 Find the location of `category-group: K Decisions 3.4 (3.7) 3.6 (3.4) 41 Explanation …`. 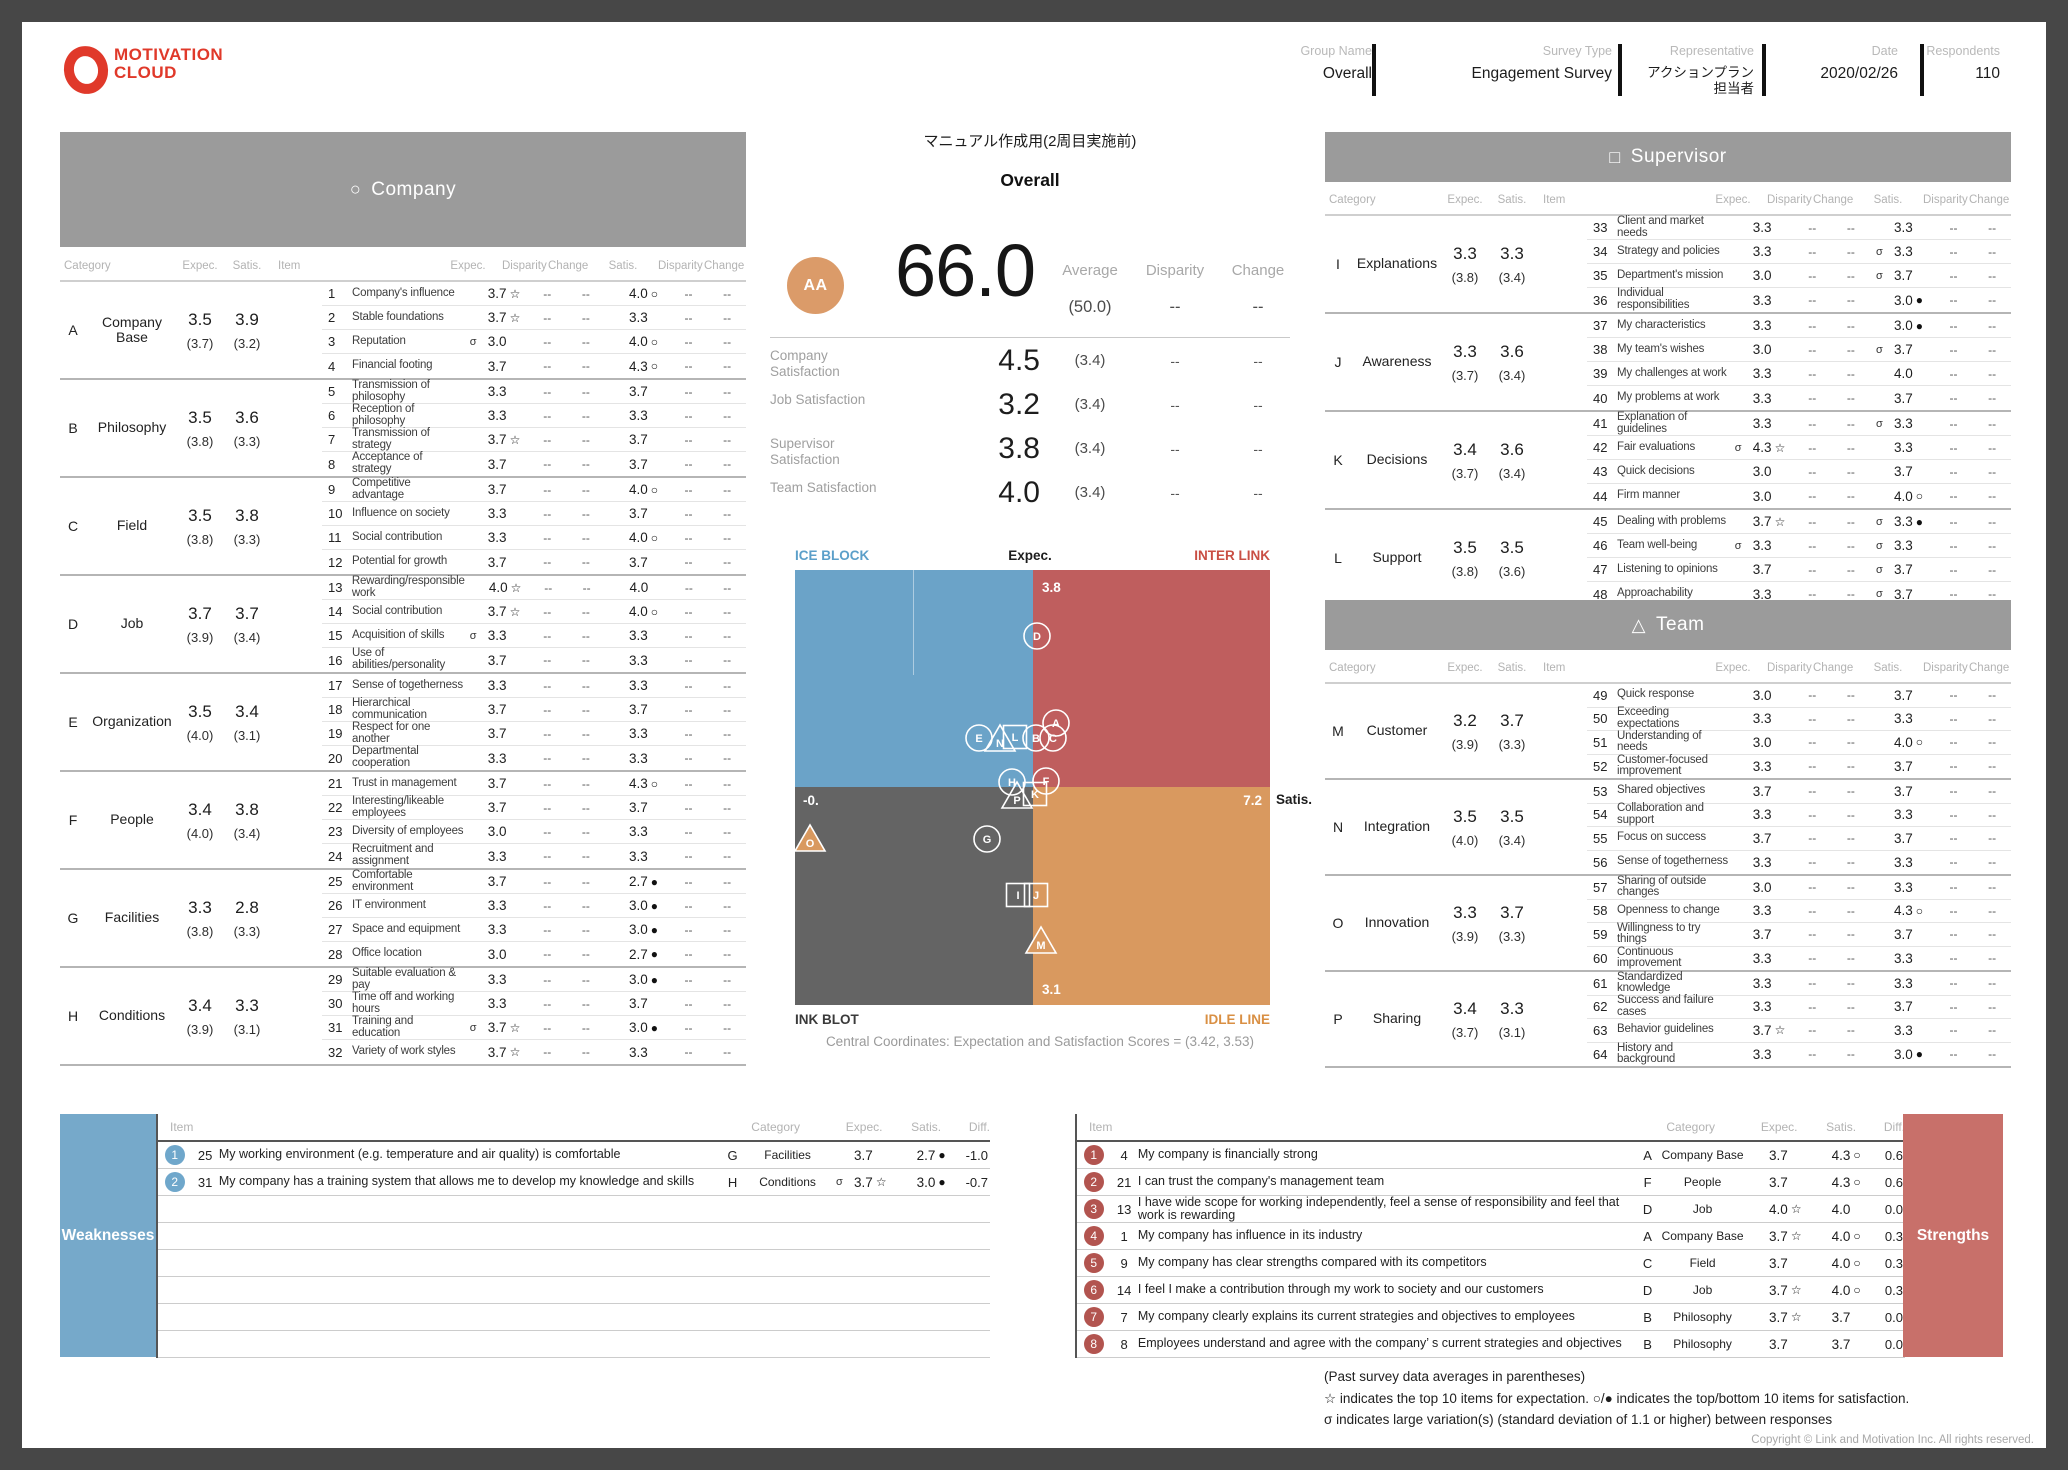

category-group: K Decisions 3.4 (3.7) 3.6 (3.4) 41 Explanation … is located at coordinates (1668, 460).